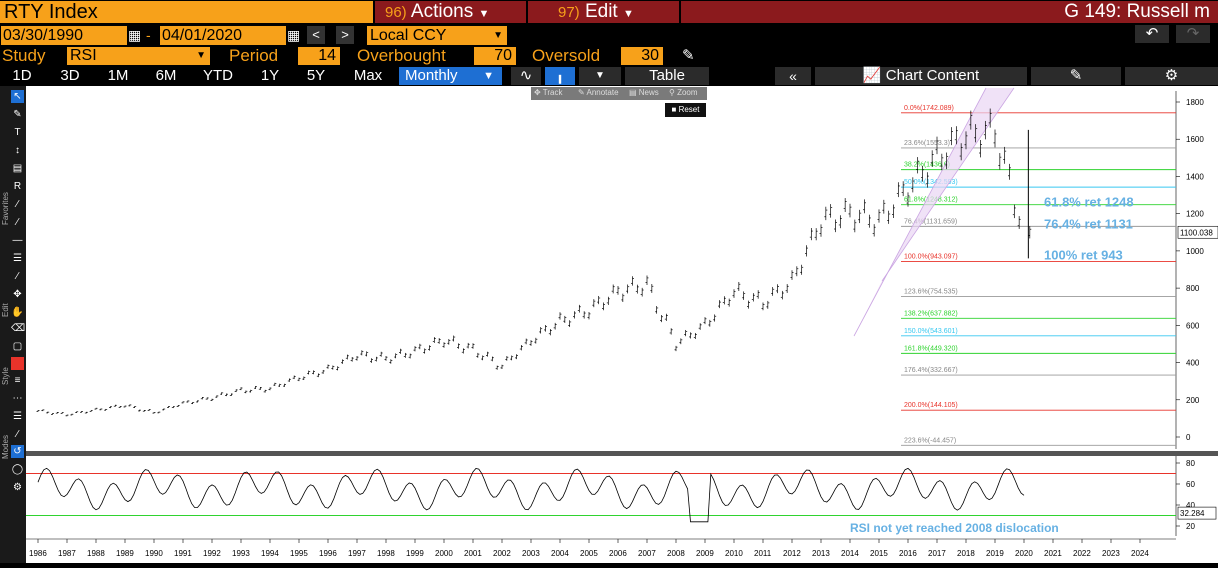 This screenshot has height=568, width=1218. I want to click on rsi-last-box, so click(1197, 513).